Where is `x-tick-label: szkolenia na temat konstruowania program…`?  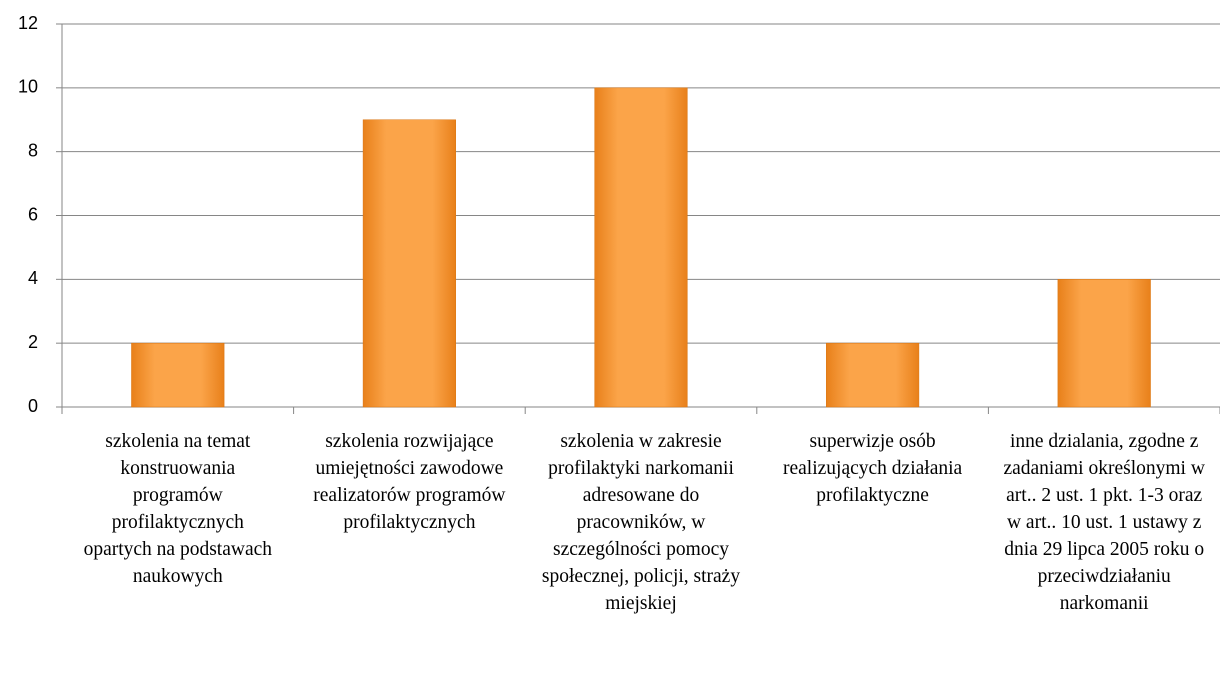 x-tick-label: szkolenia na temat konstruowania program… is located at coordinates (178, 509).